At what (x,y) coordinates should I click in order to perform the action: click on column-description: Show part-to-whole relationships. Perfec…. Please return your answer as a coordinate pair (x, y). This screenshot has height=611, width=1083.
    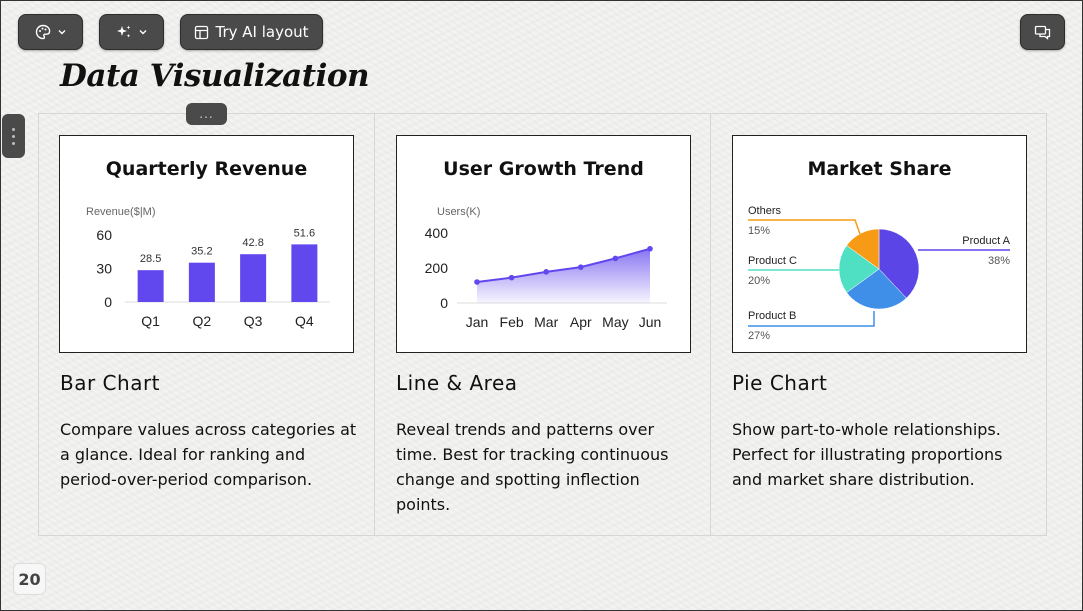
    Looking at the image, I should click on (867, 454).